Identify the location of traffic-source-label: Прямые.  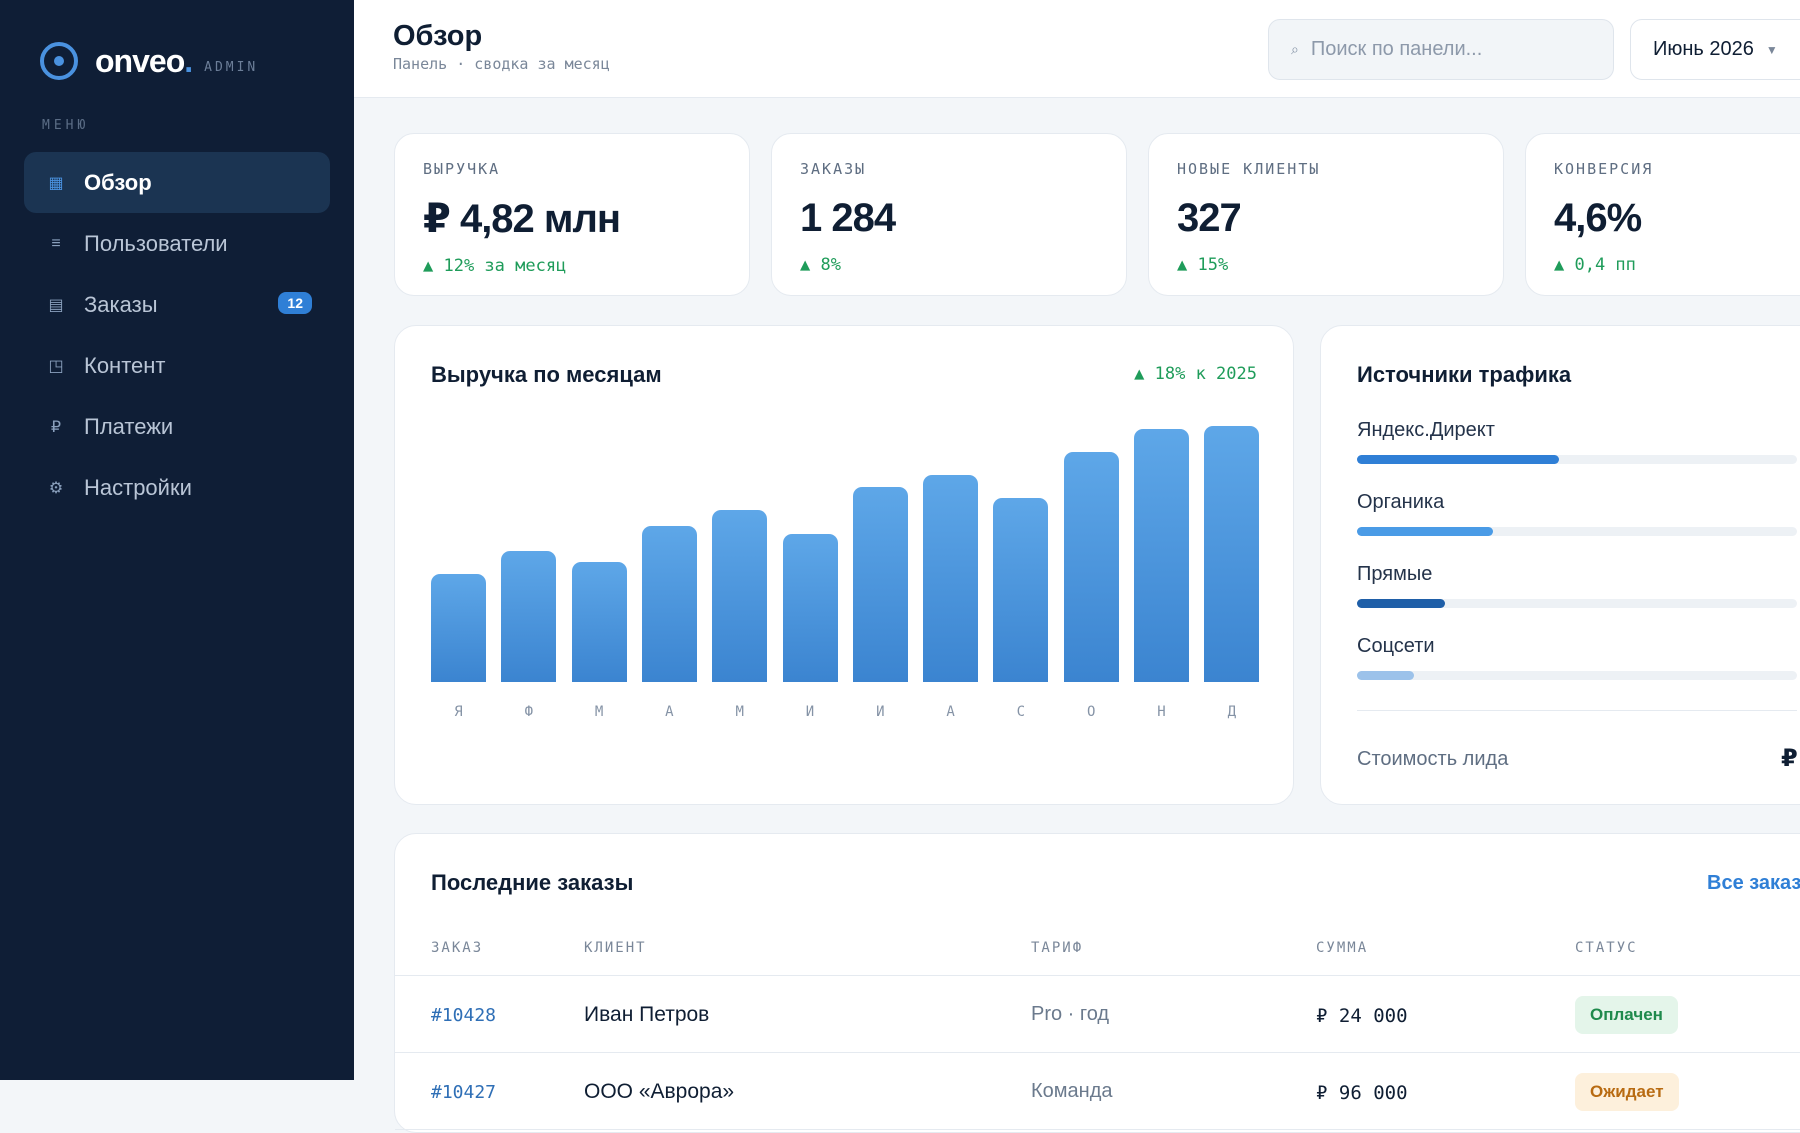
(1395, 574).